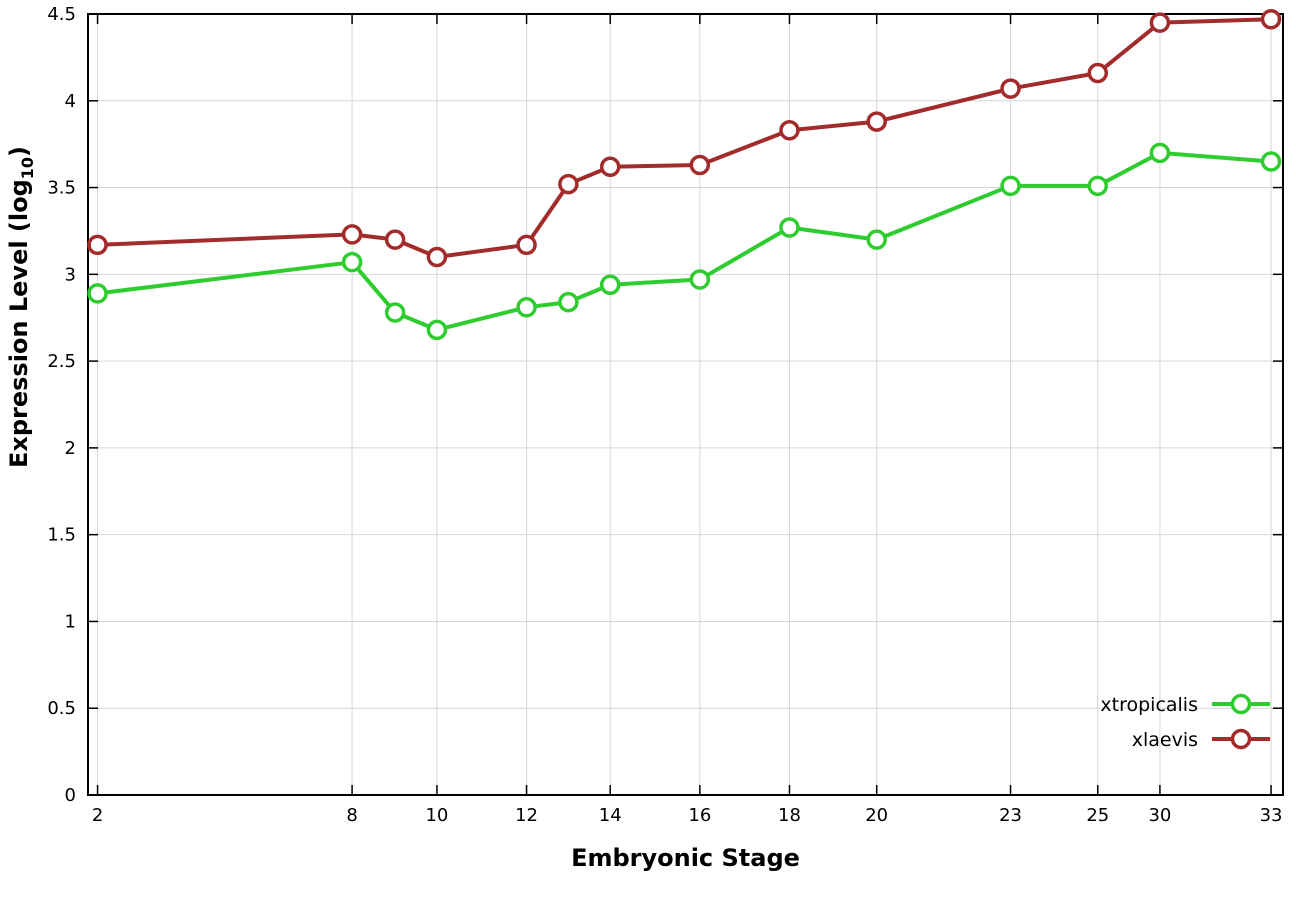 The height and width of the screenshot is (907, 1296). Describe the element at coordinates (61, 535) in the screenshot. I see `y-tick-label: 1.5` at that location.